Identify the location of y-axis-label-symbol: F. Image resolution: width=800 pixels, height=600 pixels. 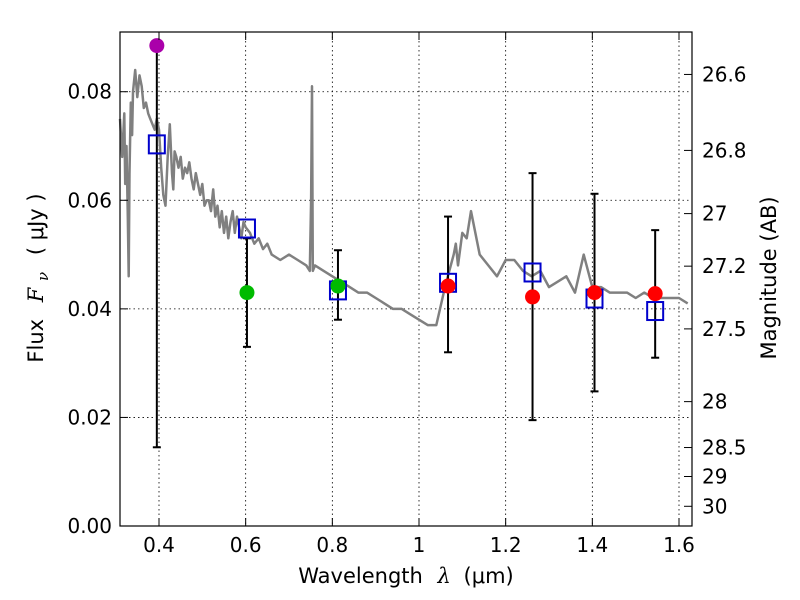
(36, 294).